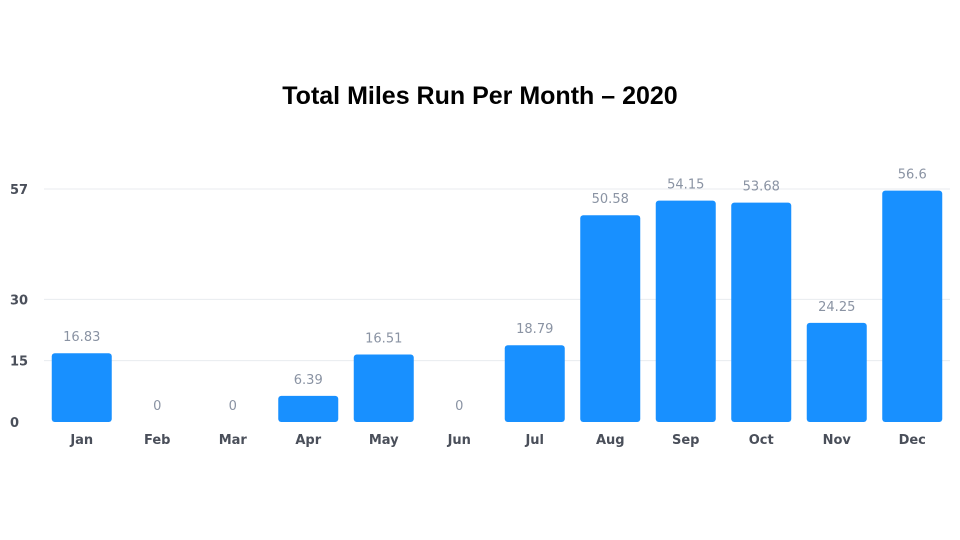  What do you see at coordinates (836, 372) in the screenshot?
I see `bar-nov` at bounding box center [836, 372].